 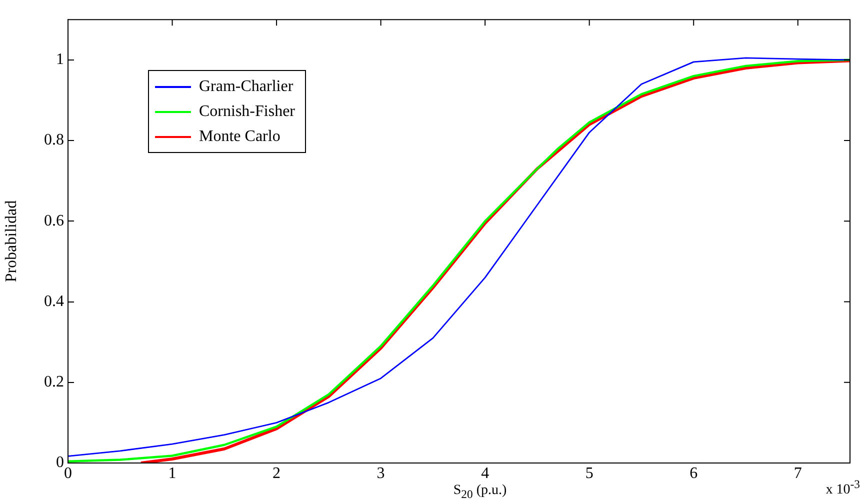 What do you see at coordinates (485, 473) in the screenshot?
I see `x-tick-label: 4` at bounding box center [485, 473].